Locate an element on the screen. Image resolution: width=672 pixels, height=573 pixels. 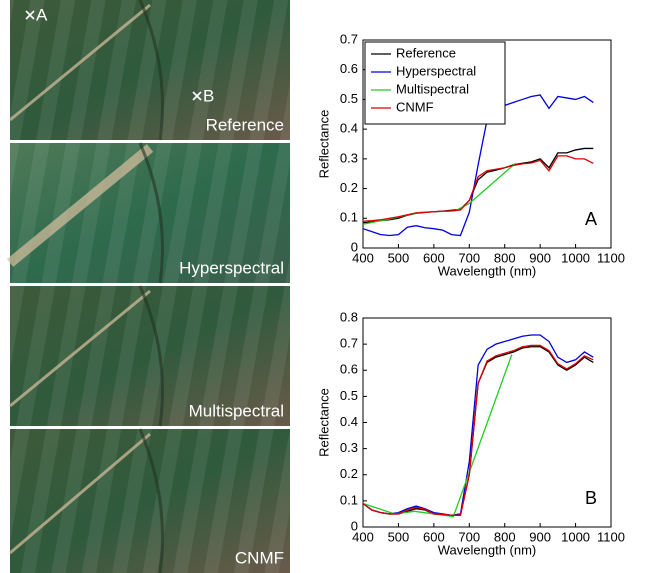
legend-label: CNMF is located at coordinates (415, 106).